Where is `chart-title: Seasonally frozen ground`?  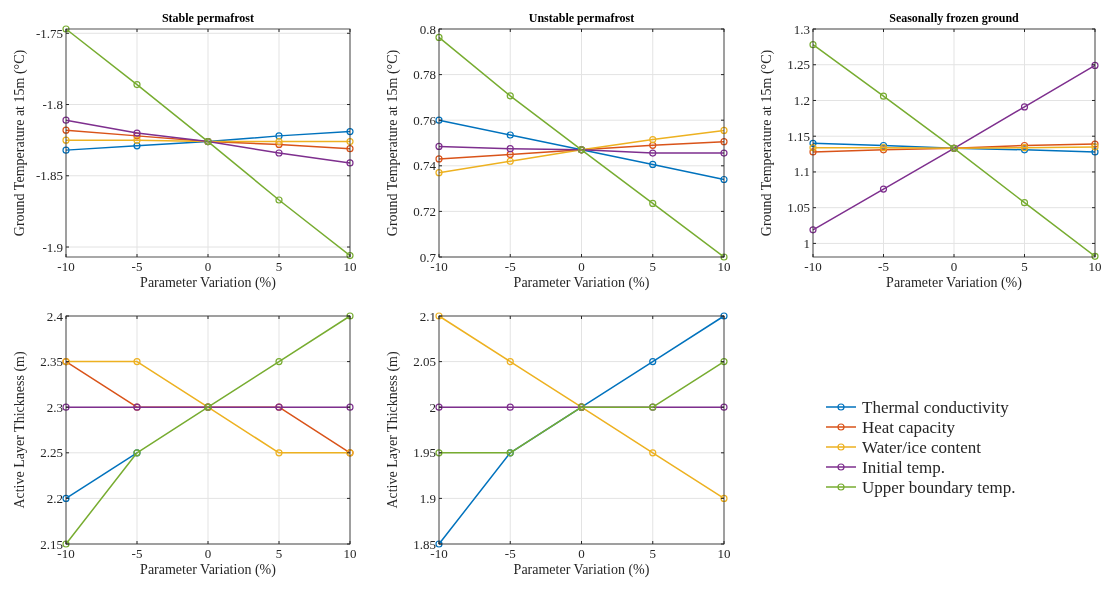 chart-title: Seasonally frozen ground is located at coordinates (954, 18).